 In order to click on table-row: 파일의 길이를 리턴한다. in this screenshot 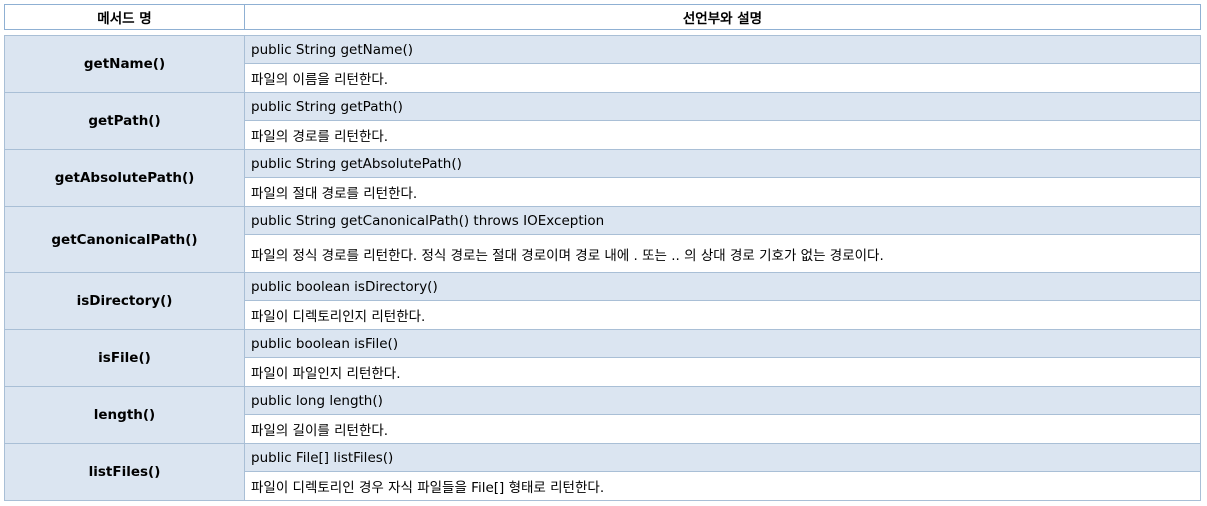, I will do `click(603, 429)`.